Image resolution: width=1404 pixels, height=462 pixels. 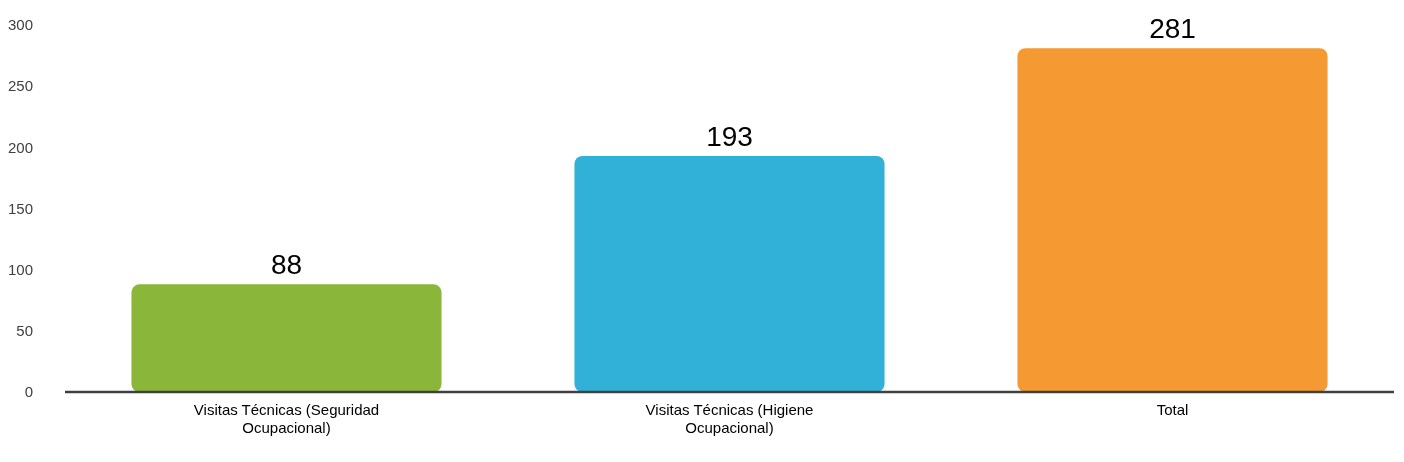 What do you see at coordinates (20, 147) in the screenshot?
I see `y-tick-label: 200` at bounding box center [20, 147].